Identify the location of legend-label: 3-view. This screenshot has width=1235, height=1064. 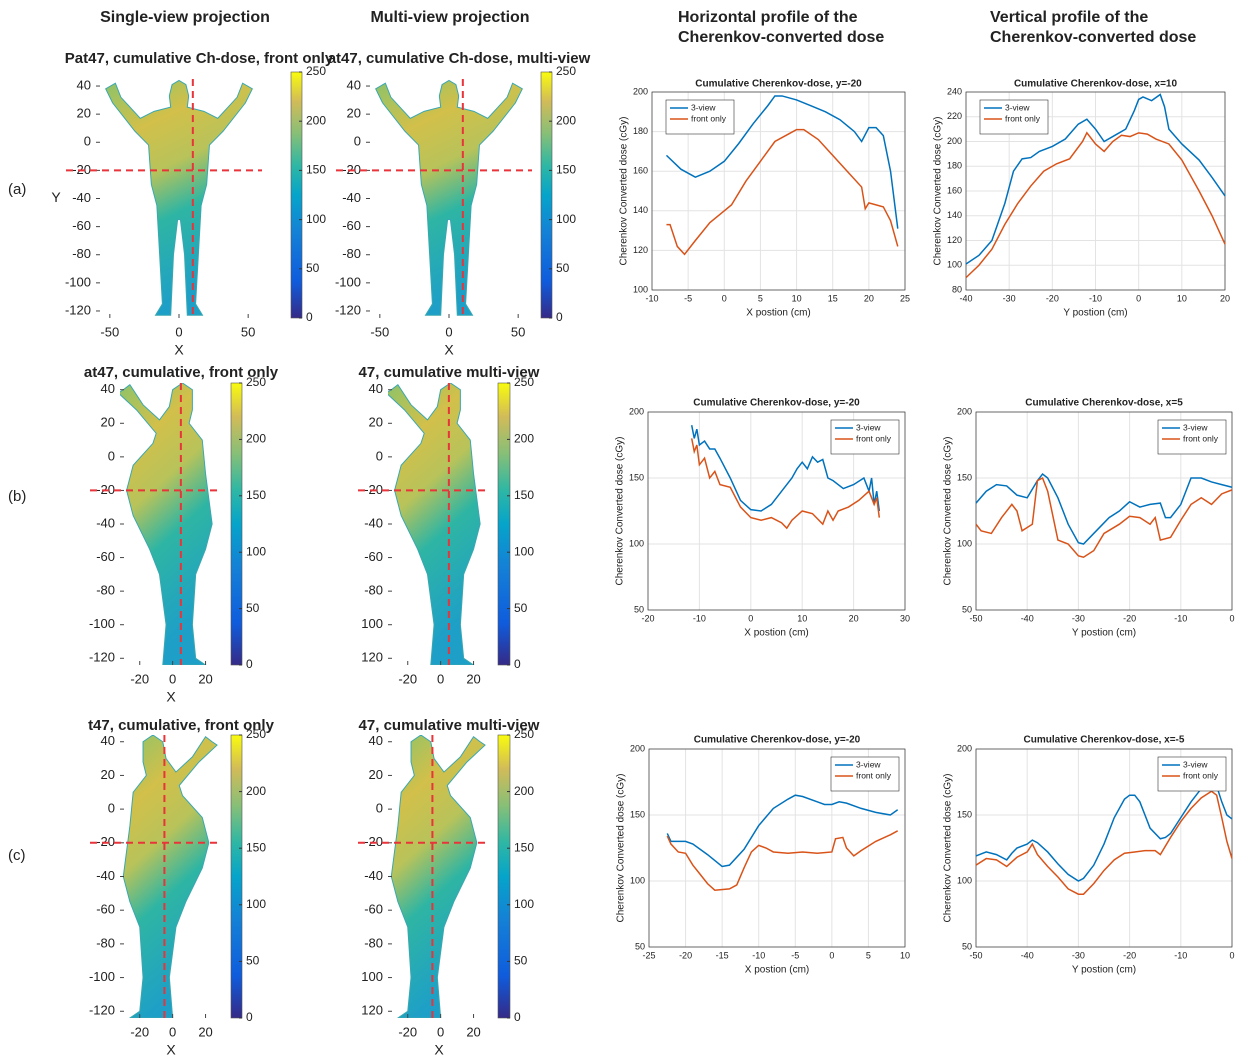
(868, 764).